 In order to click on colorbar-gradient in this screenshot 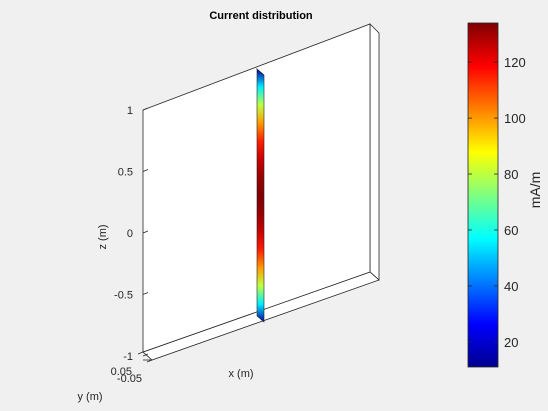, I will do `click(483, 195)`.